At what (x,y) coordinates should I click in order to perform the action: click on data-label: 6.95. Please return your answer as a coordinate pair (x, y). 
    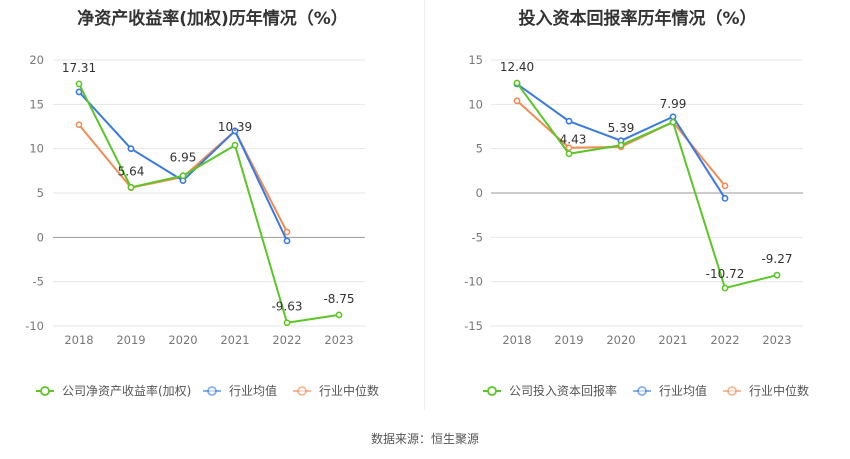
    Looking at the image, I should click on (183, 158).